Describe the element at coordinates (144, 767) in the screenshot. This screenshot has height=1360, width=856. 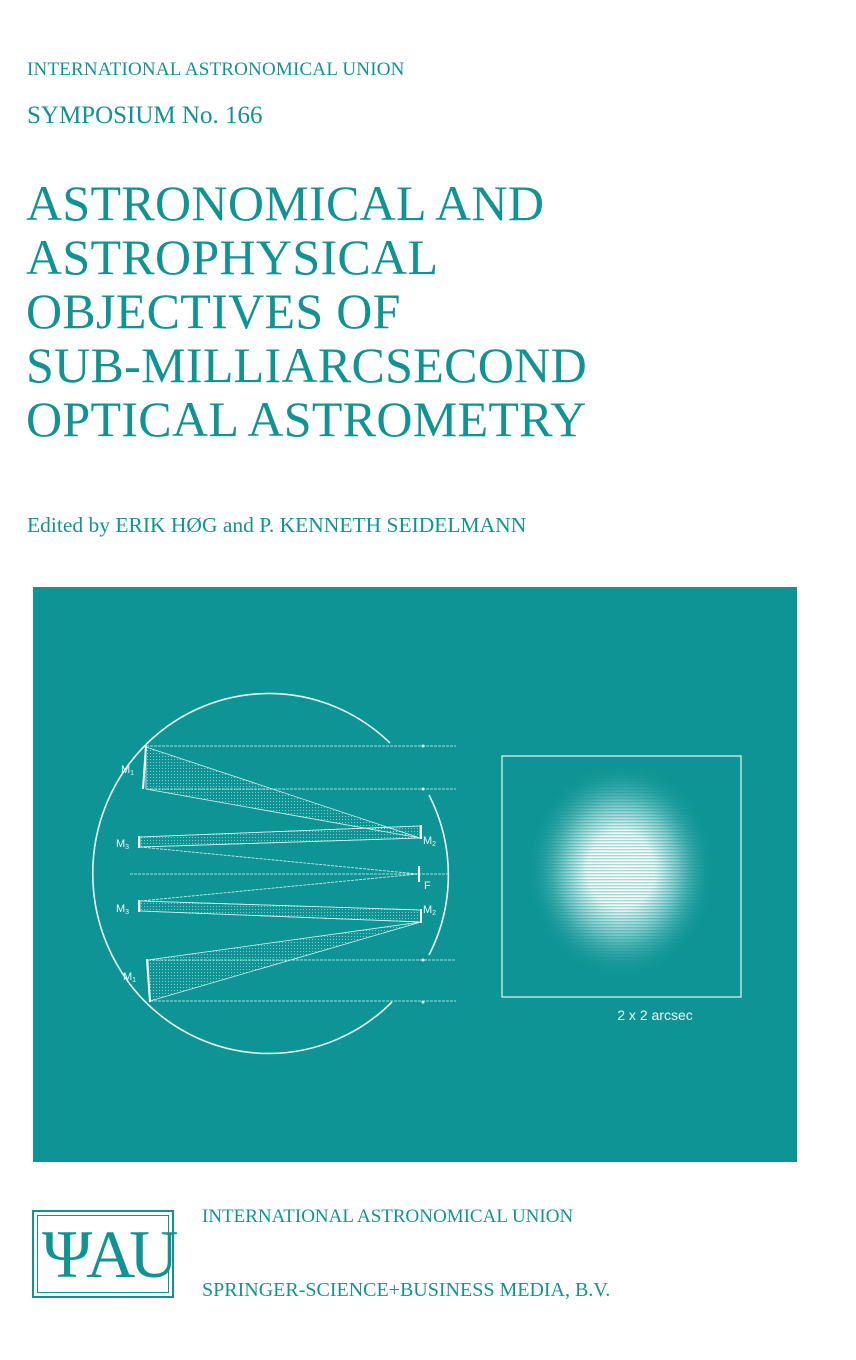
I see `mirror-m1-upper` at that location.